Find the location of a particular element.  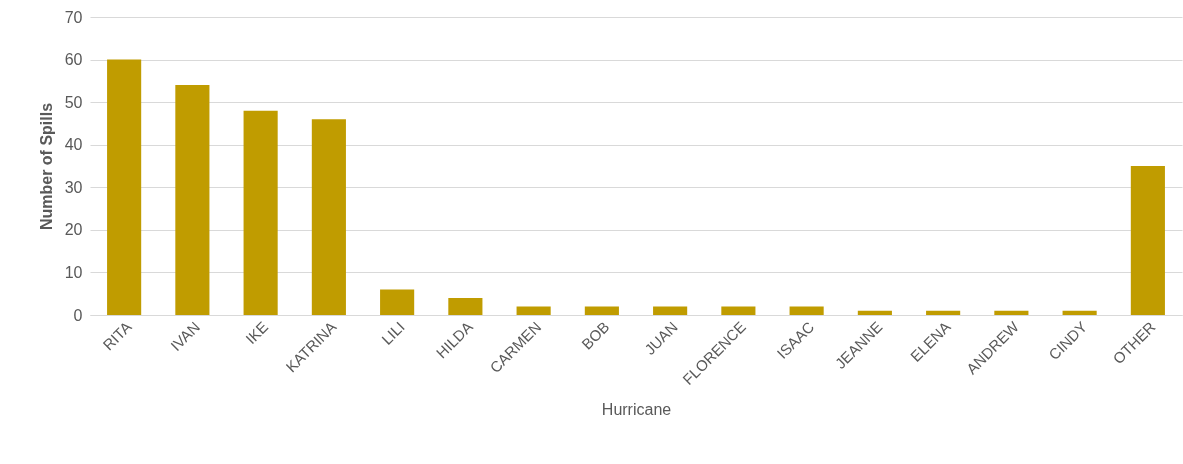

y-tick-label: 0 is located at coordinates (78, 315).